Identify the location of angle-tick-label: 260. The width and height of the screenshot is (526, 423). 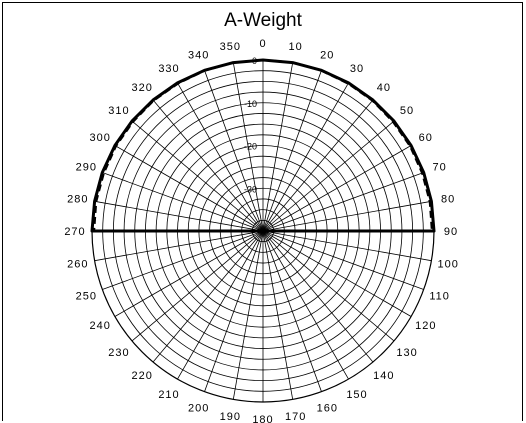
(77, 265).